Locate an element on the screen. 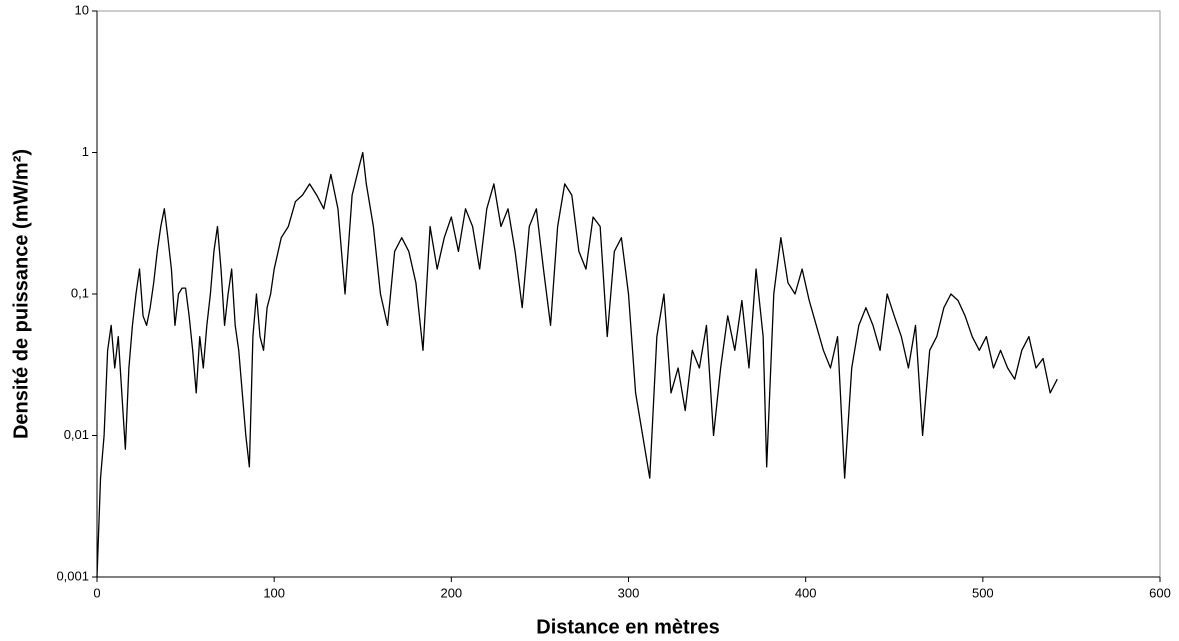  y-tick-label: 0,01 is located at coordinates (76, 434).